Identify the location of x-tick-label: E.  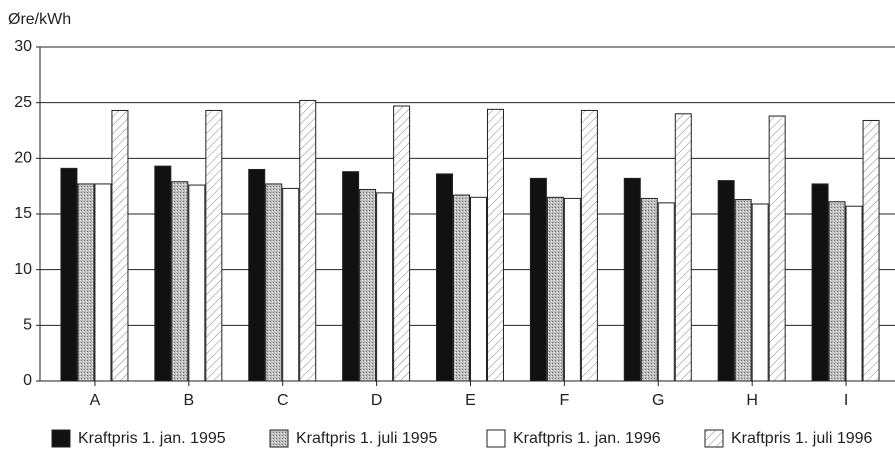
(470, 400).